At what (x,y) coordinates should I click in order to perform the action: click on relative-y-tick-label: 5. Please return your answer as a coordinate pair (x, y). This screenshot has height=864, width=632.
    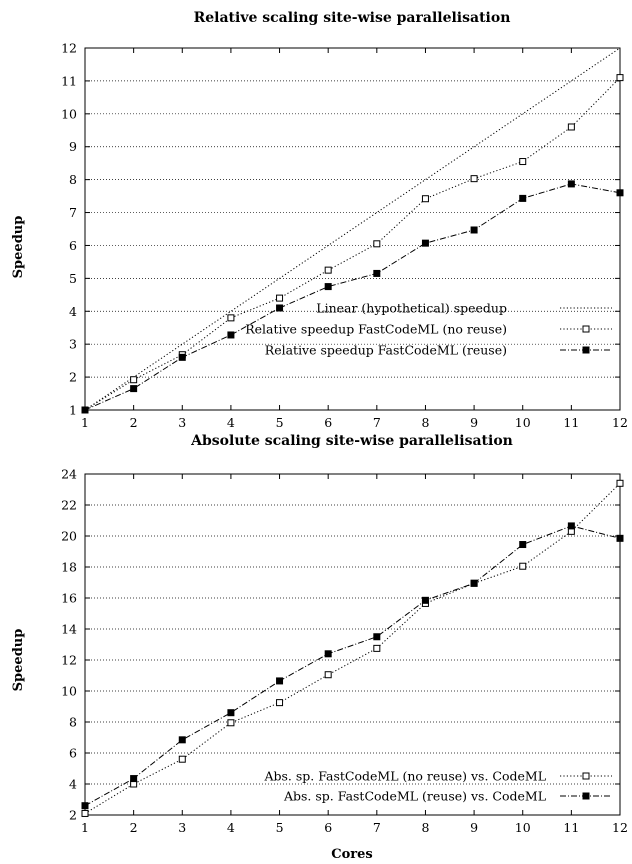
    Looking at the image, I should click on (73, 278).